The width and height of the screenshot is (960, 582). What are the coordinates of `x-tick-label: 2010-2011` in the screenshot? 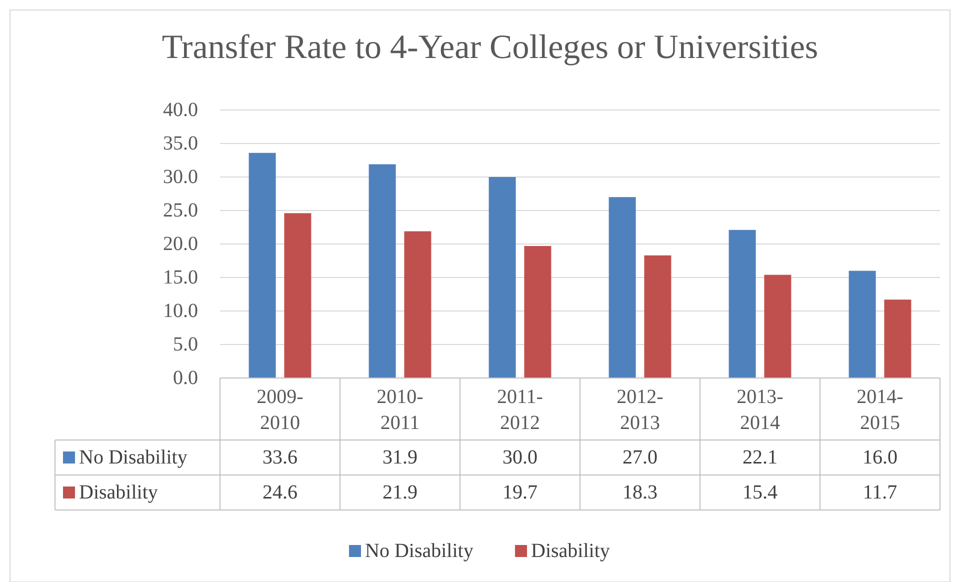 It's located at (400, 410).